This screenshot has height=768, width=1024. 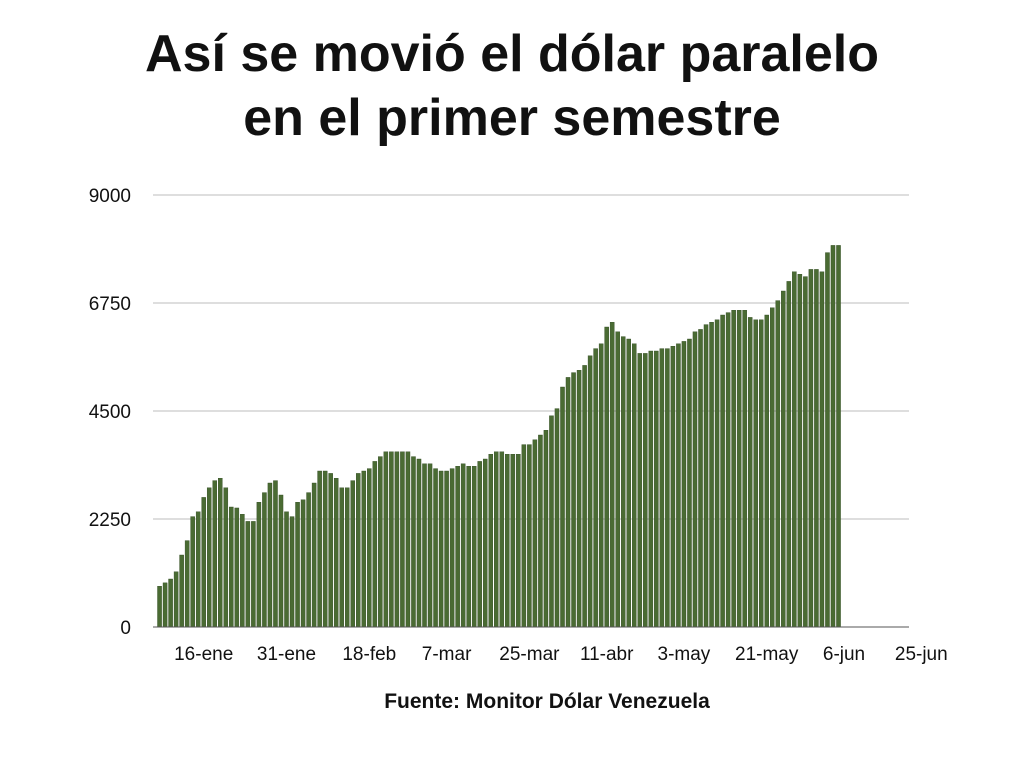 I want to click on x-tick-label: 25-mar, so click(x=529, y=654).